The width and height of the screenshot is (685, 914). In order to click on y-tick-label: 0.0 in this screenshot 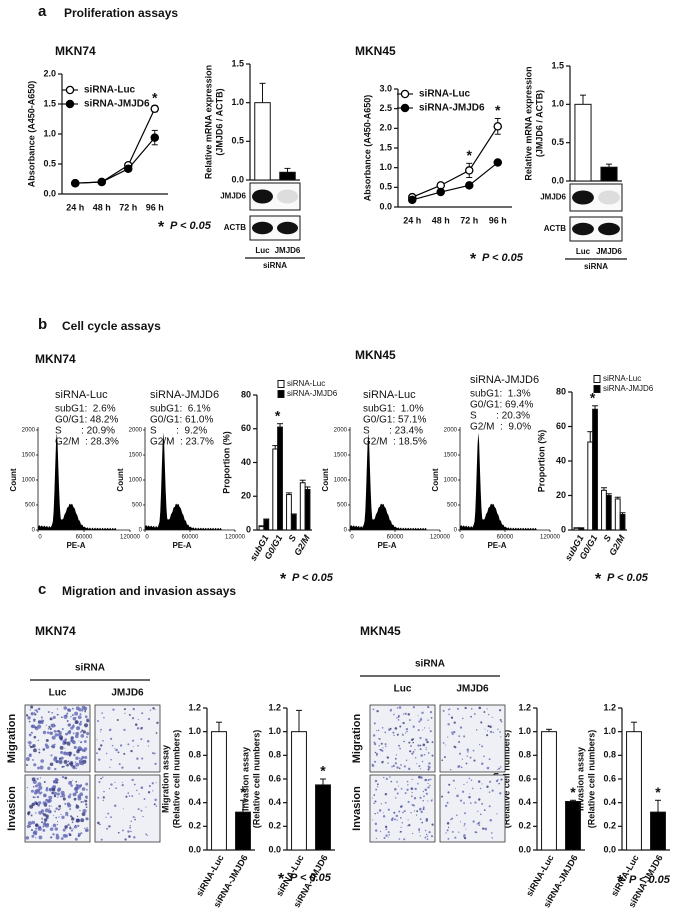, I will do `click(524, 849)`.